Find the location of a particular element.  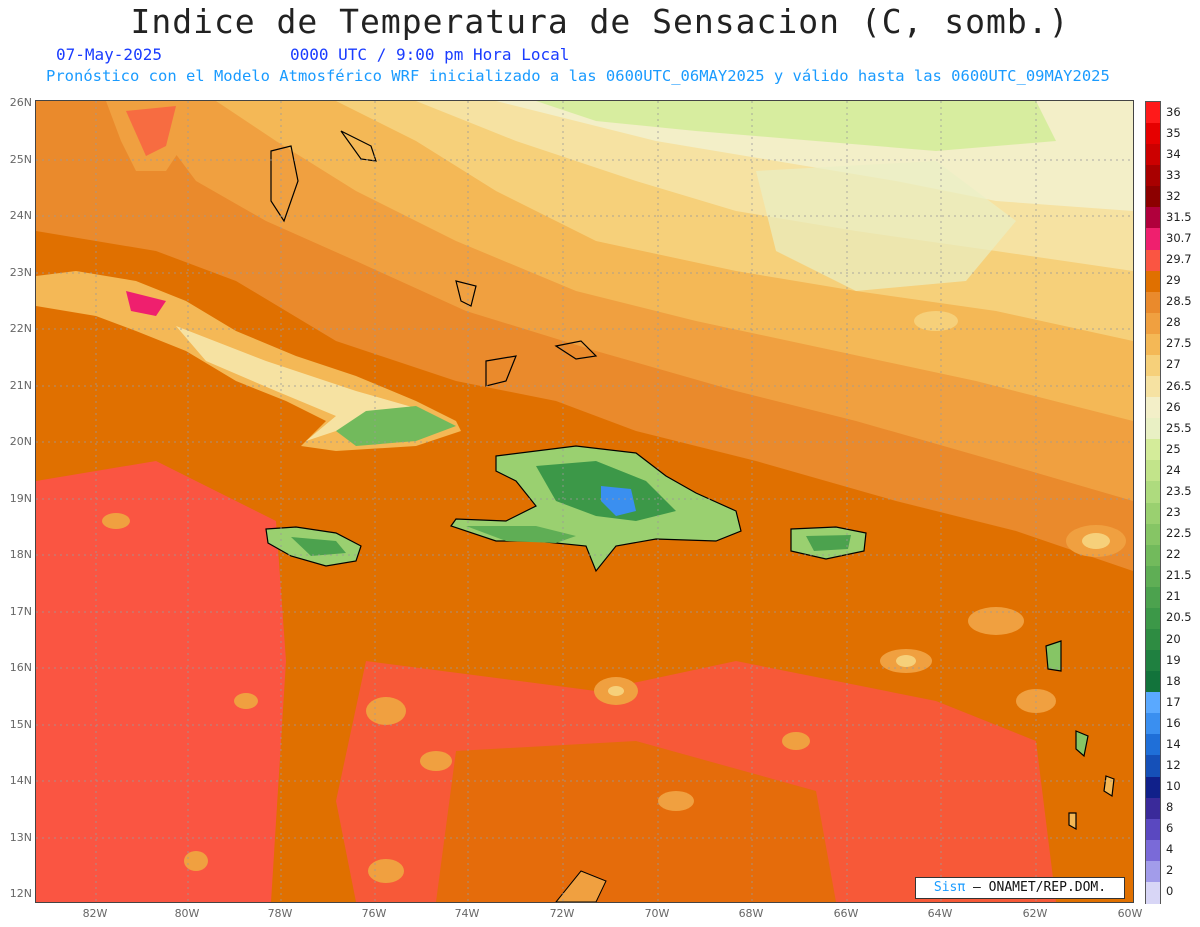

colorbar-label: 17 is located at coordinates (1173, 701).